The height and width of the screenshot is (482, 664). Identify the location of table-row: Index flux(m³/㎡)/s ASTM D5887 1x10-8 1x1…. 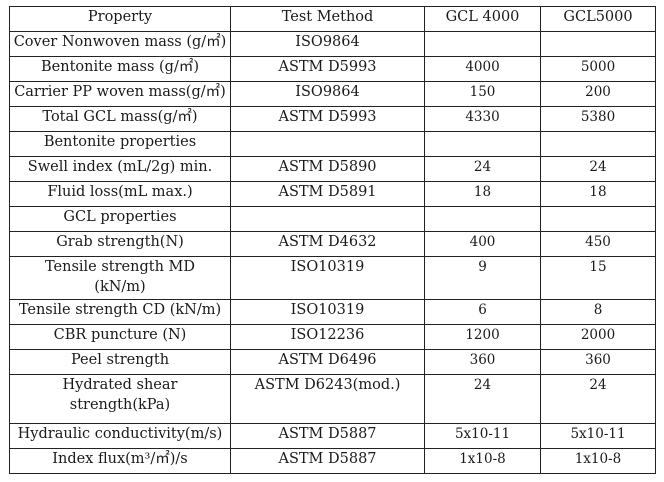
(332, 461).